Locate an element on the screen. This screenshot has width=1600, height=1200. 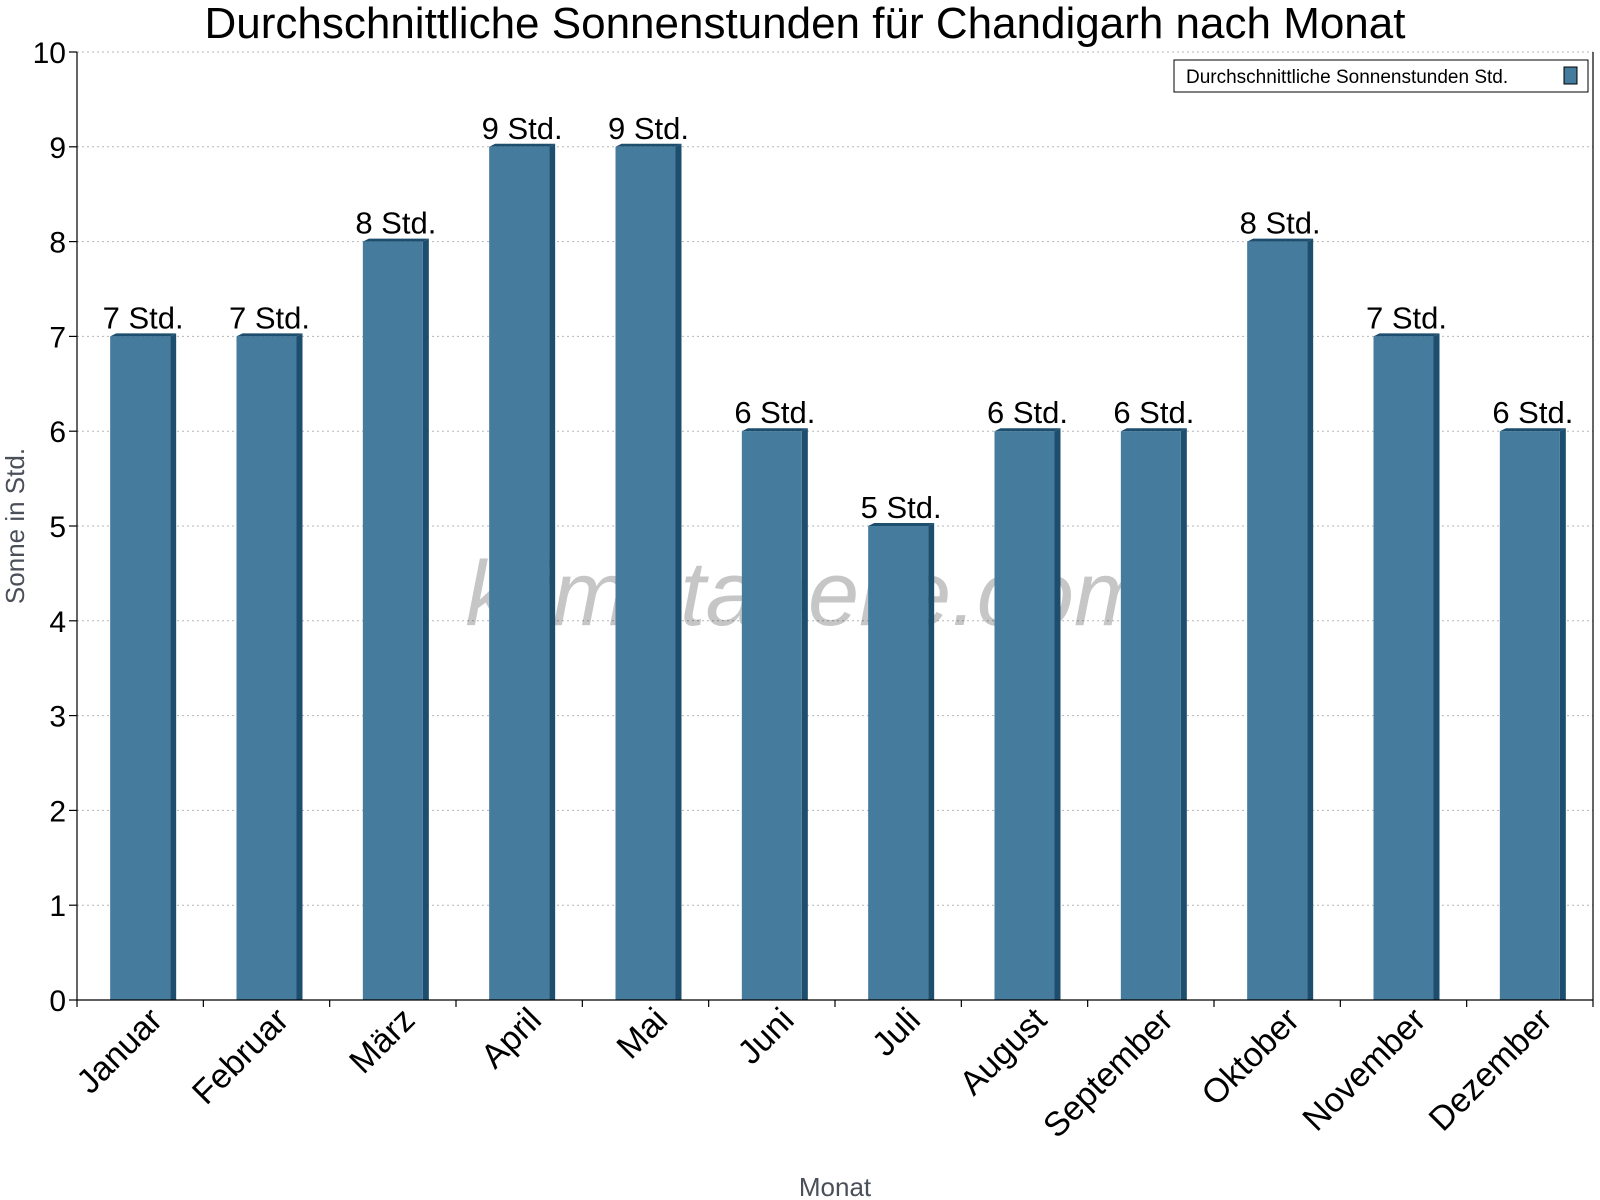
y-tick-labels: 0 1 2 3 4 5 6 7 8 9 10 is located at coordinates (55, 527).